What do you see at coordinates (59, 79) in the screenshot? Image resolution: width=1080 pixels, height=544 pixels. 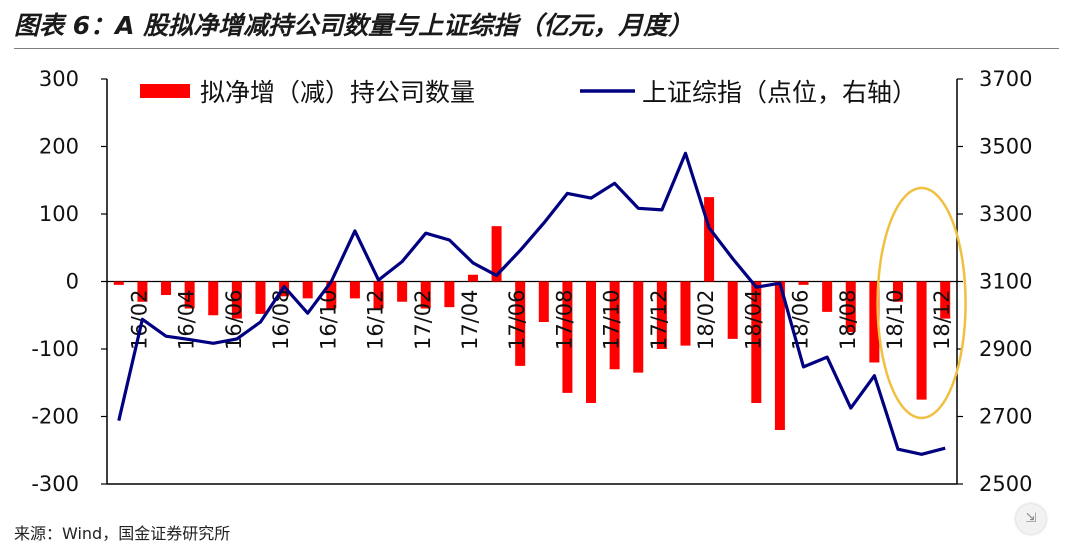 I see `left-tick-label: 300` at bounding box center [59, 79].